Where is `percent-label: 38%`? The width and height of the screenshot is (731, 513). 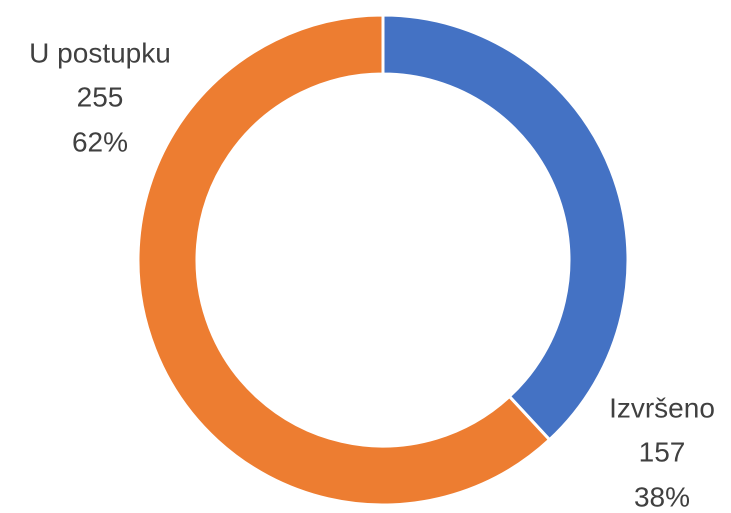 percent-label: 38% is located at coordinates (662, 496).